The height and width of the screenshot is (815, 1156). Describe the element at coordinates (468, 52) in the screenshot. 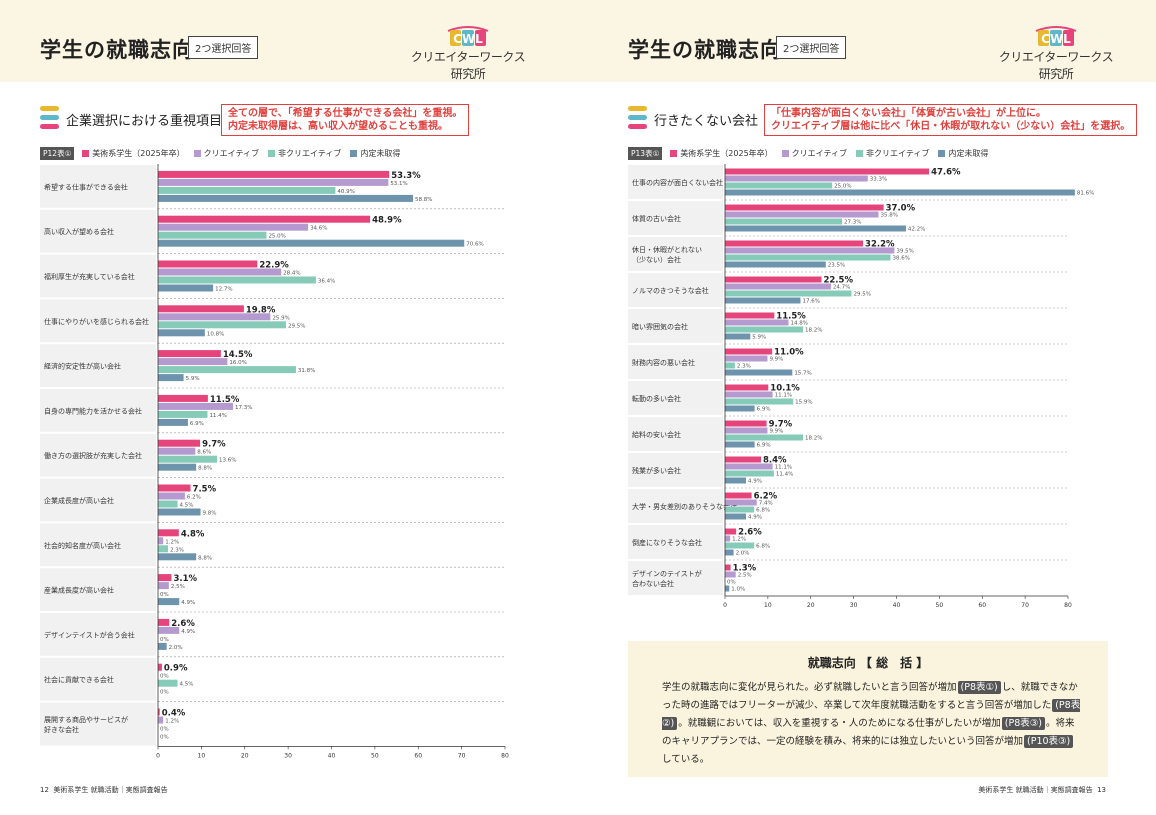

I see `cwl-logo: CWL クリエイターワークス研究所` at that location.